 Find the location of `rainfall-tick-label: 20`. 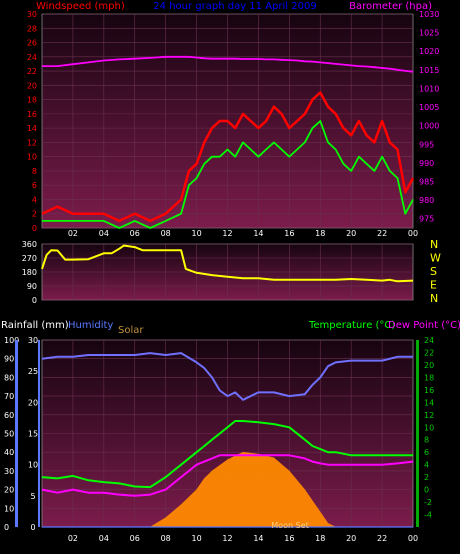

rainfall-tick-label: 20 is located at coordinates (9, 490).